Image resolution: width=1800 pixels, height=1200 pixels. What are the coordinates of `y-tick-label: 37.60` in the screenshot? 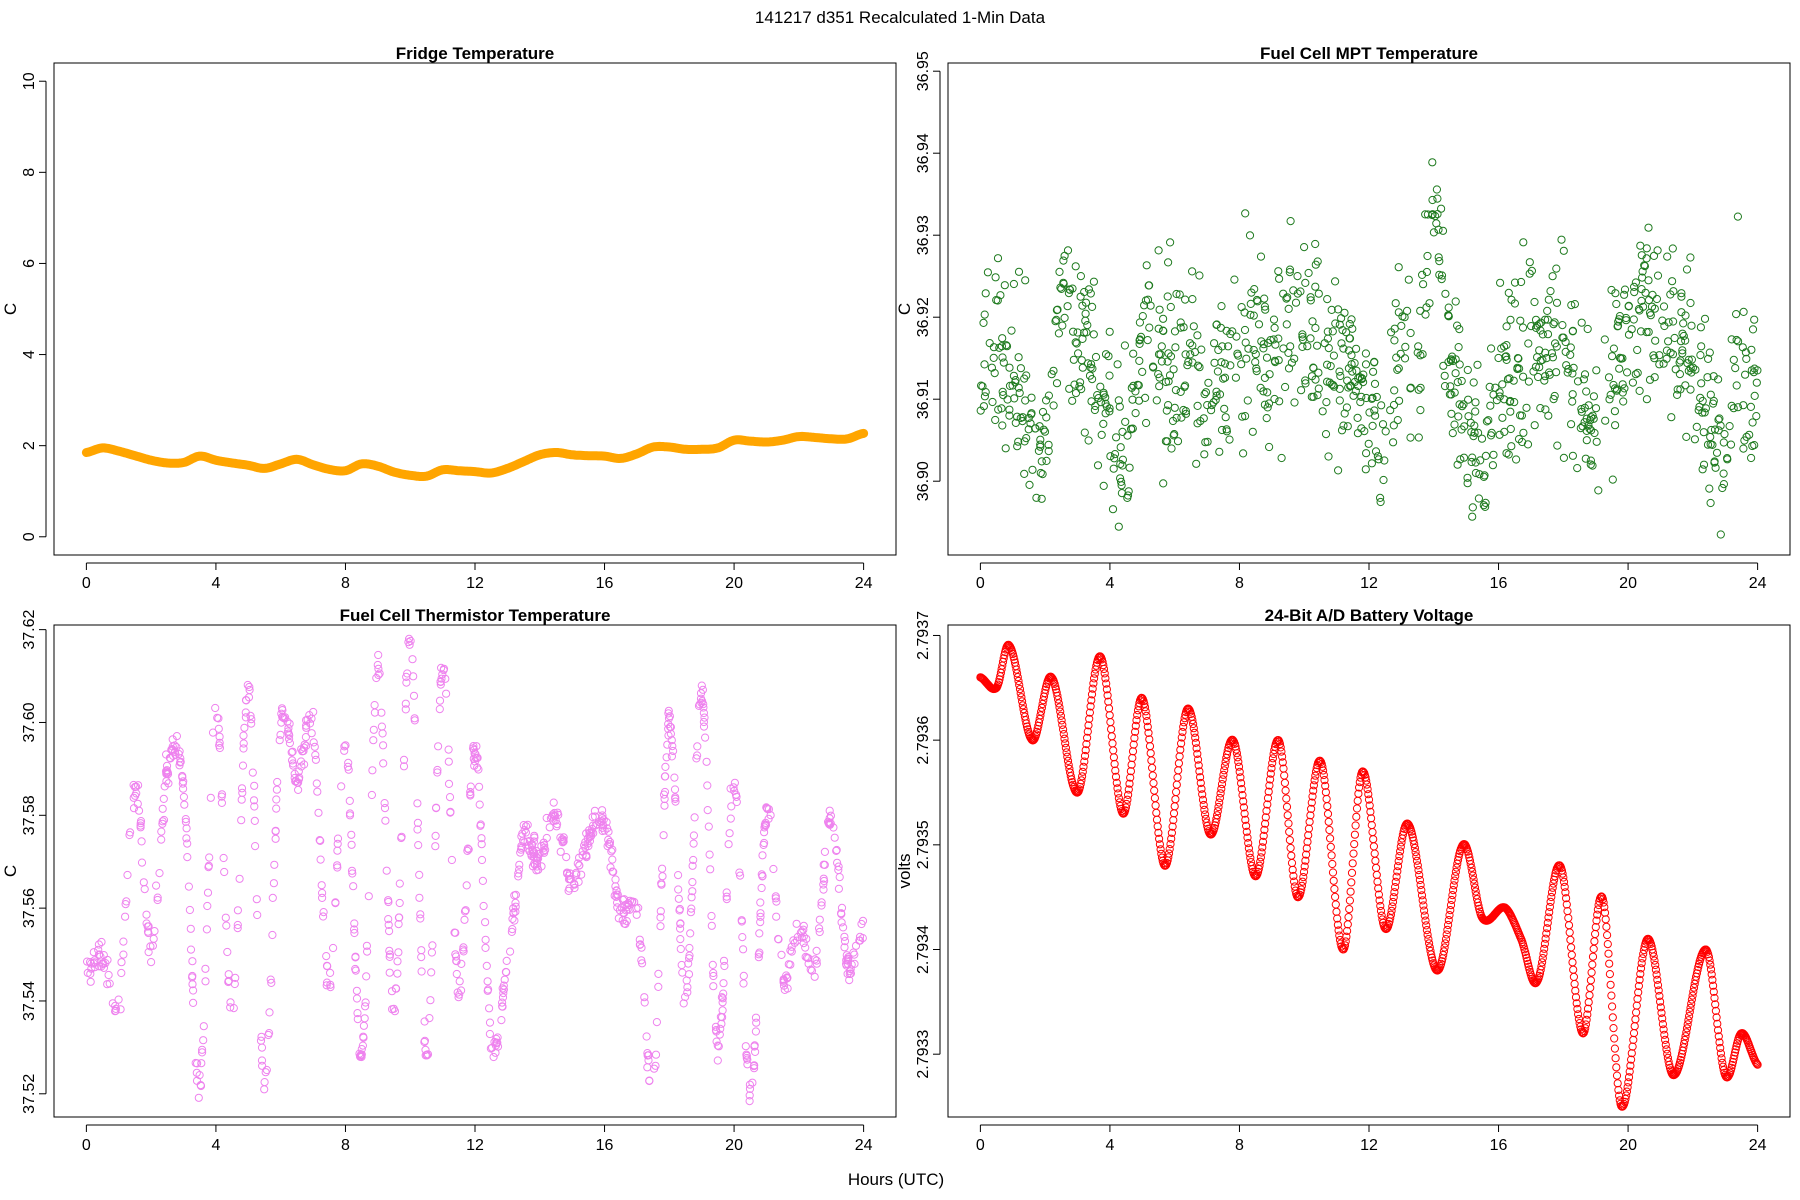 It's located at (29, 722).